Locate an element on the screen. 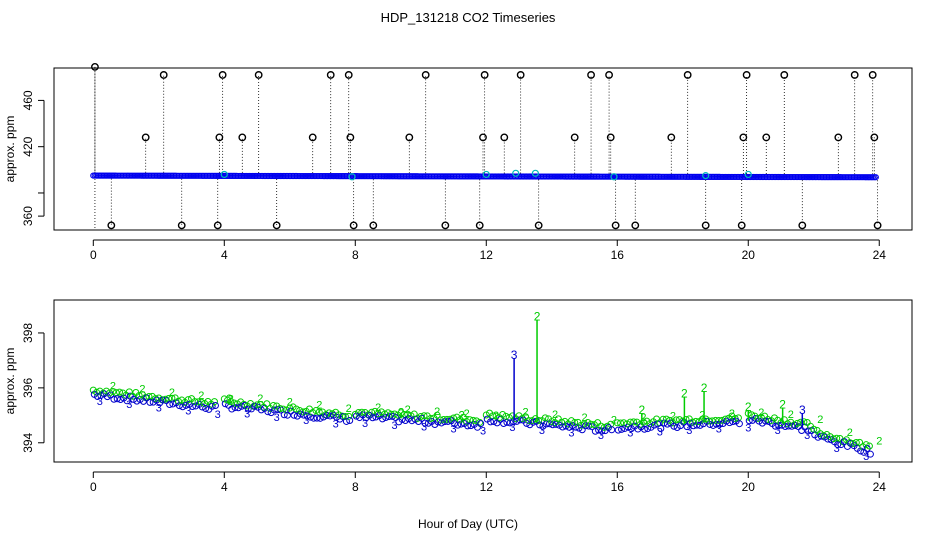 The height and width of the screenshot is (540, 936). x-tick-label: 0 is located at coordinates (93, 487).